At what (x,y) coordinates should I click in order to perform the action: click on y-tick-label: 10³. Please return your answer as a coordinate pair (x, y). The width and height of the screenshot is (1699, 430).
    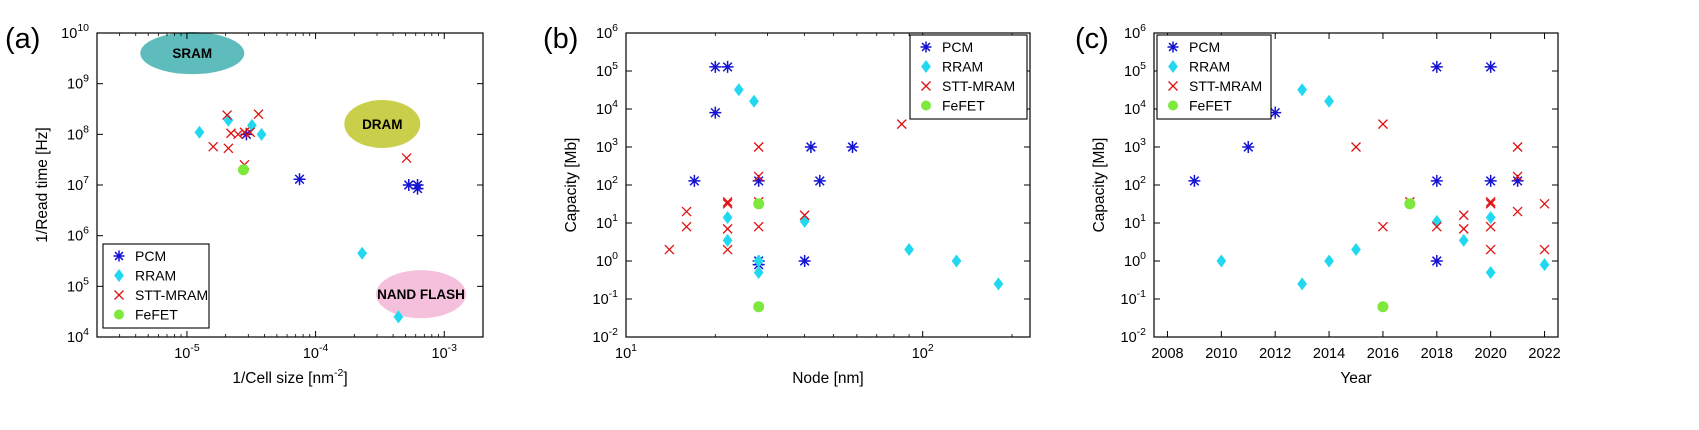
    Looking at the image, I should click on (607, 146).